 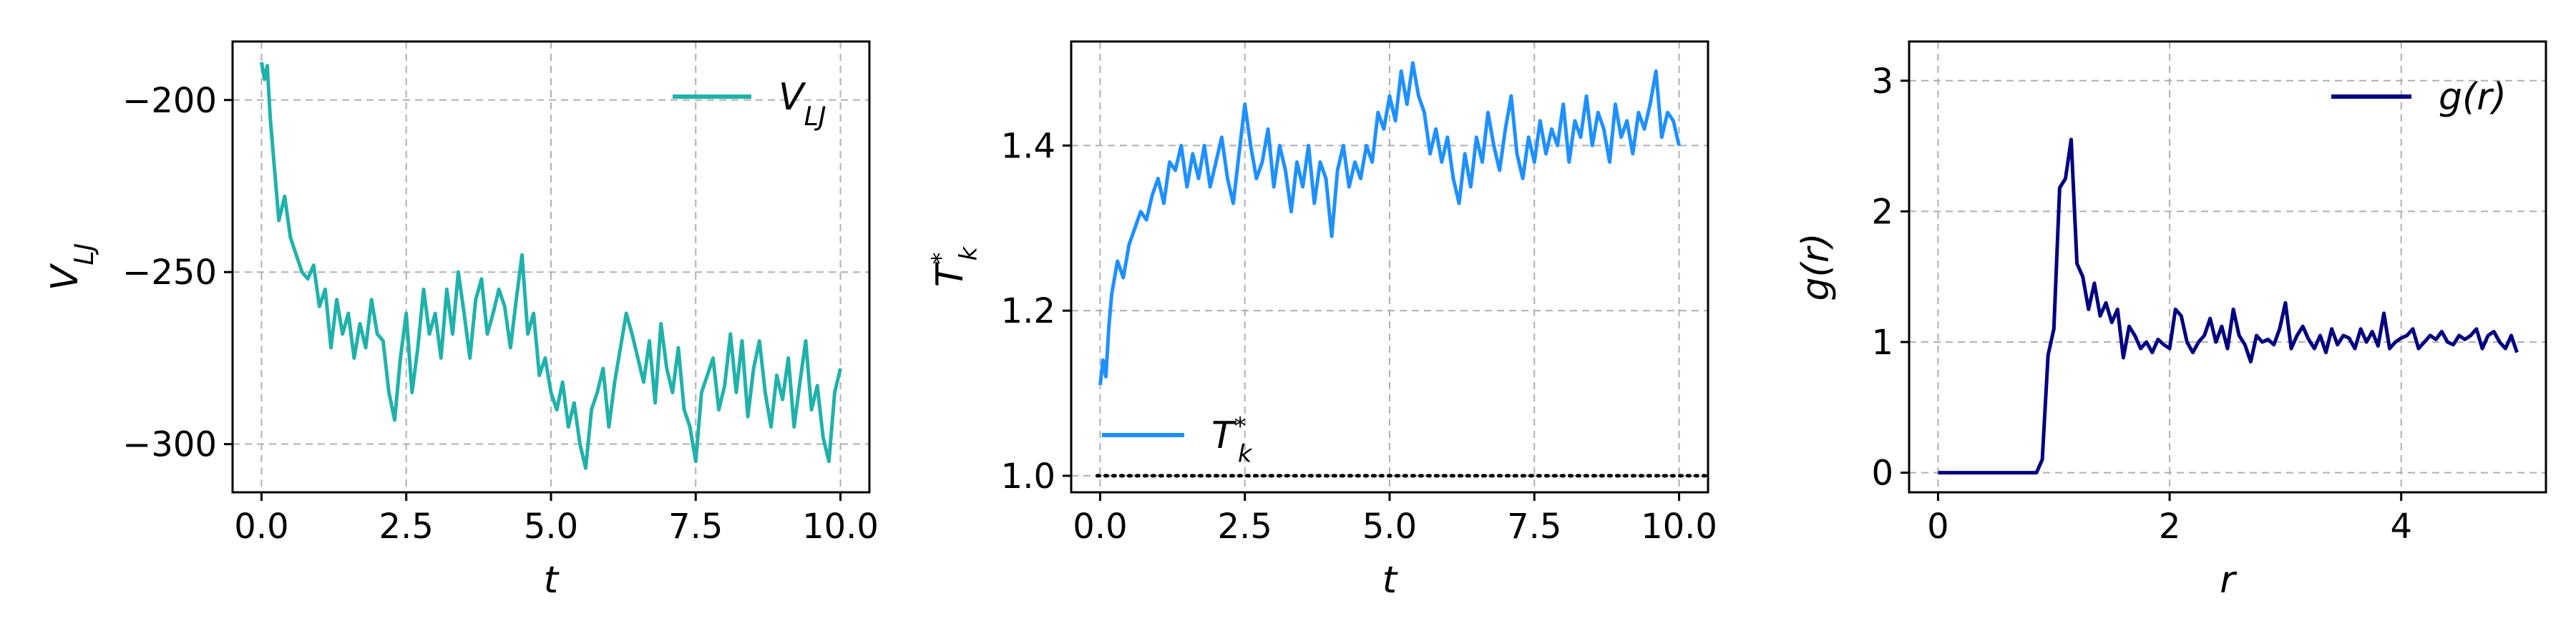 What do you see at coordinates (1028, 477) in the screenshot?
I see `y-tick-label: 1.0` at bounding box center [1028, 477].